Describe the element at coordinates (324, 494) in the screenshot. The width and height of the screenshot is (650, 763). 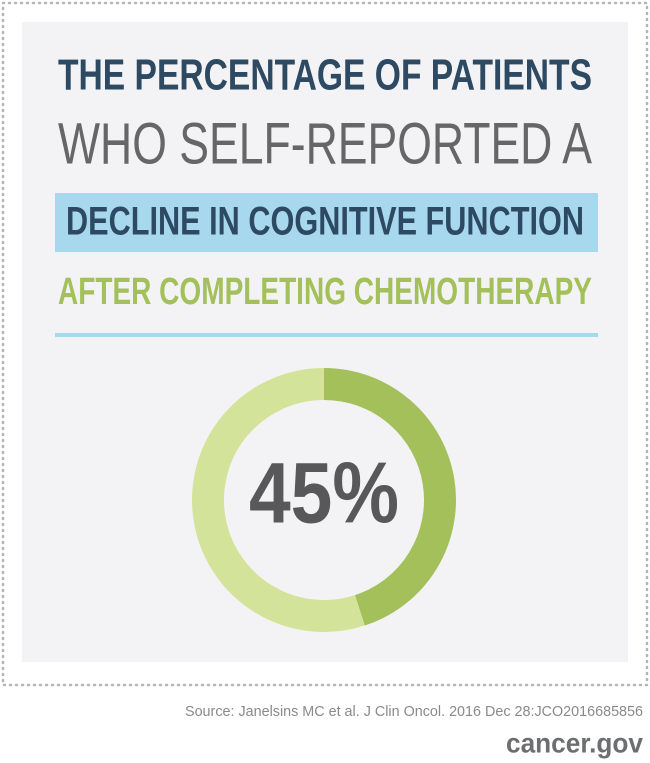
I see `value-label: 45%` at that location.